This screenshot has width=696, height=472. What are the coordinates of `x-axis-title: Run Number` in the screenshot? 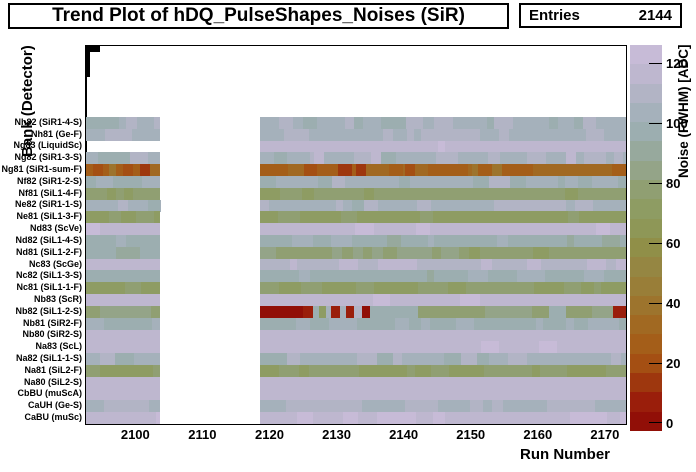 It's located at (565, 454).